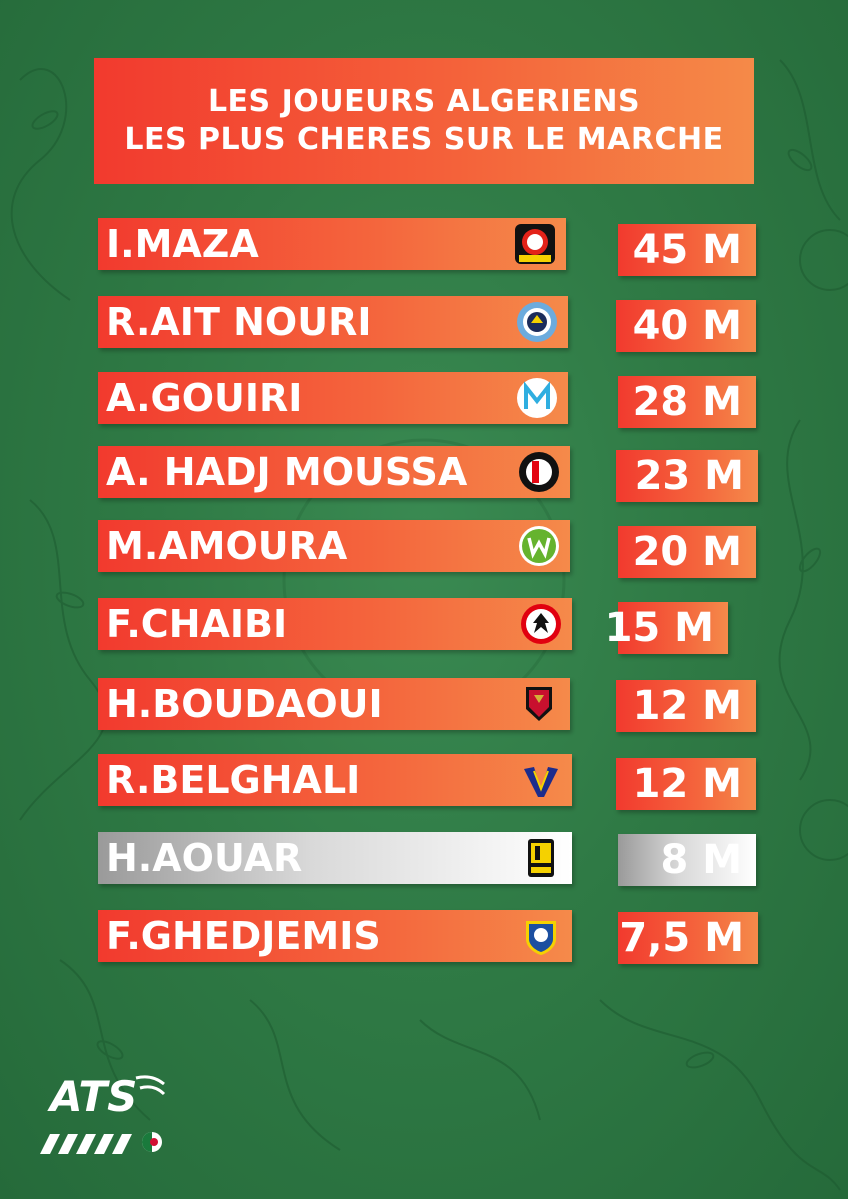  I want to click on player-name: A. HADJ MOUSSA, so click(287, 472).